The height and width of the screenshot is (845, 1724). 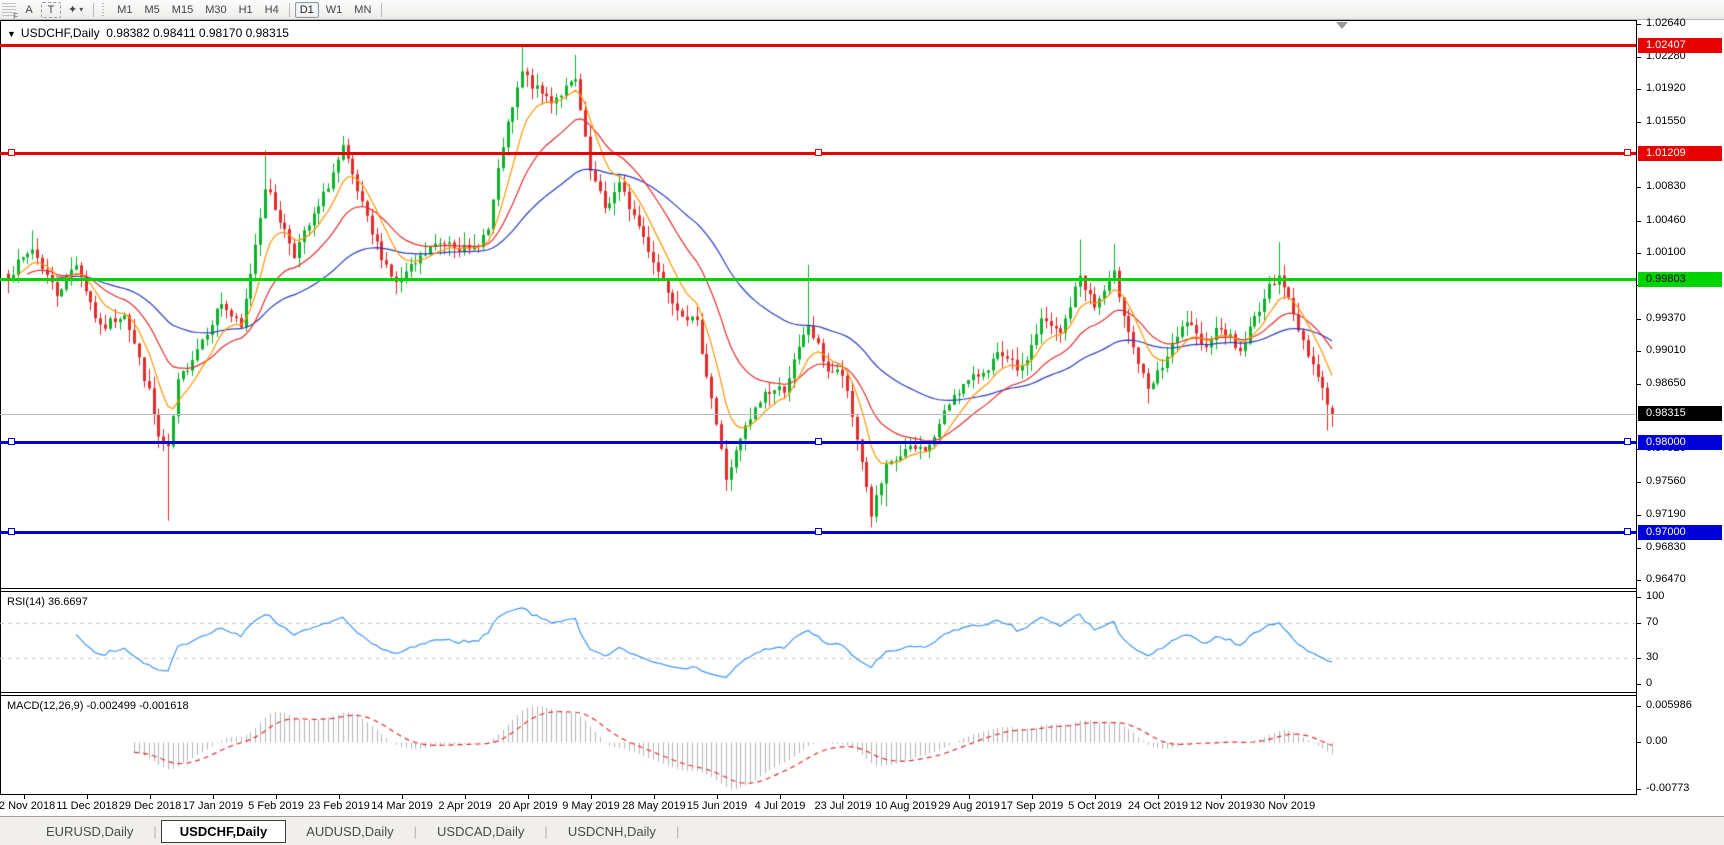 I want to click on date-label: 23 Feb 2019, so click(x=339, y=806).